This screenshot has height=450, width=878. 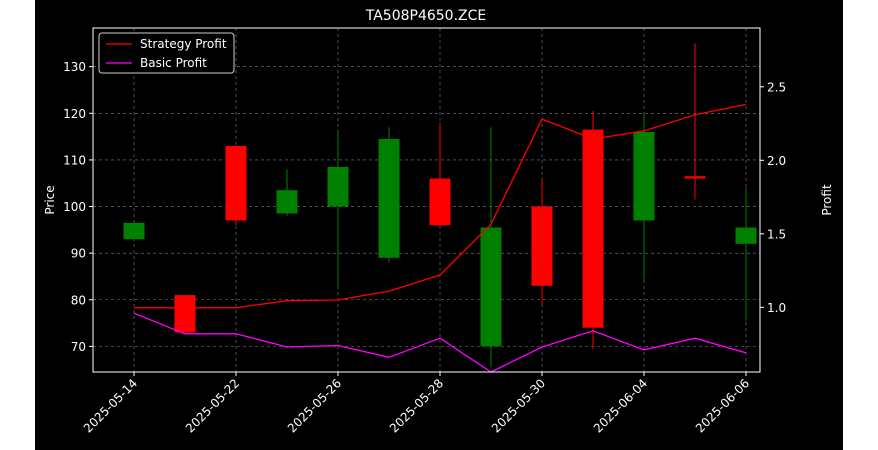 I want to click on legend-label-strategy: Strategy Profit, so click(x=183, y=44).